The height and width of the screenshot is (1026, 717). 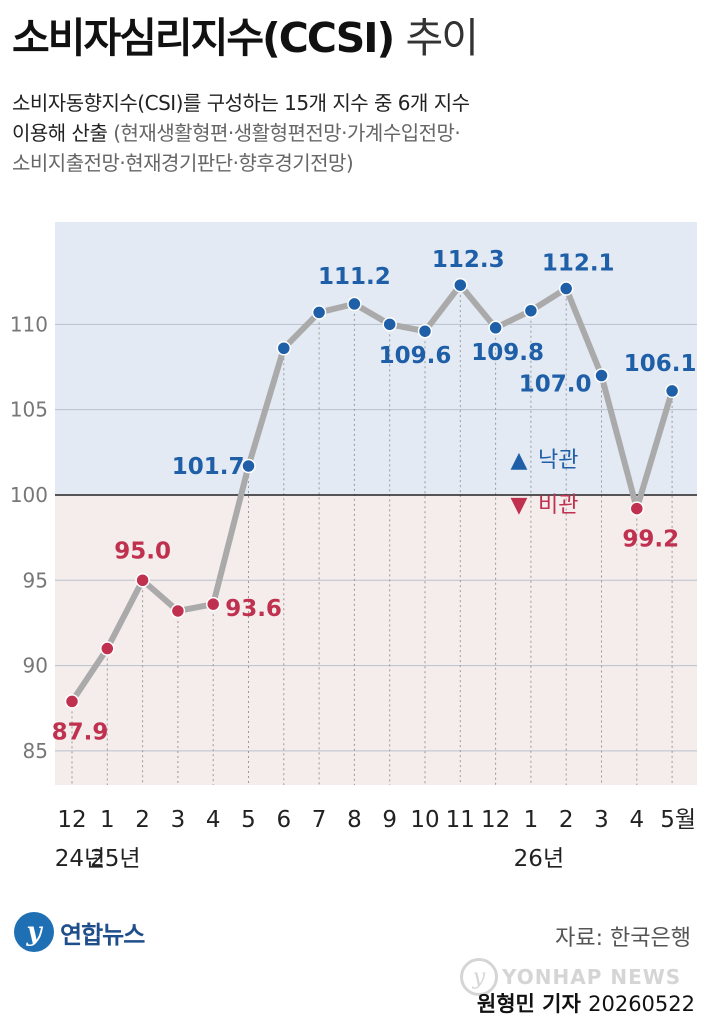 What do you see at coordinates (641, 1004) in the screenshot?
I see `publish-date: 20260522` at bounding box center [641, 1004].